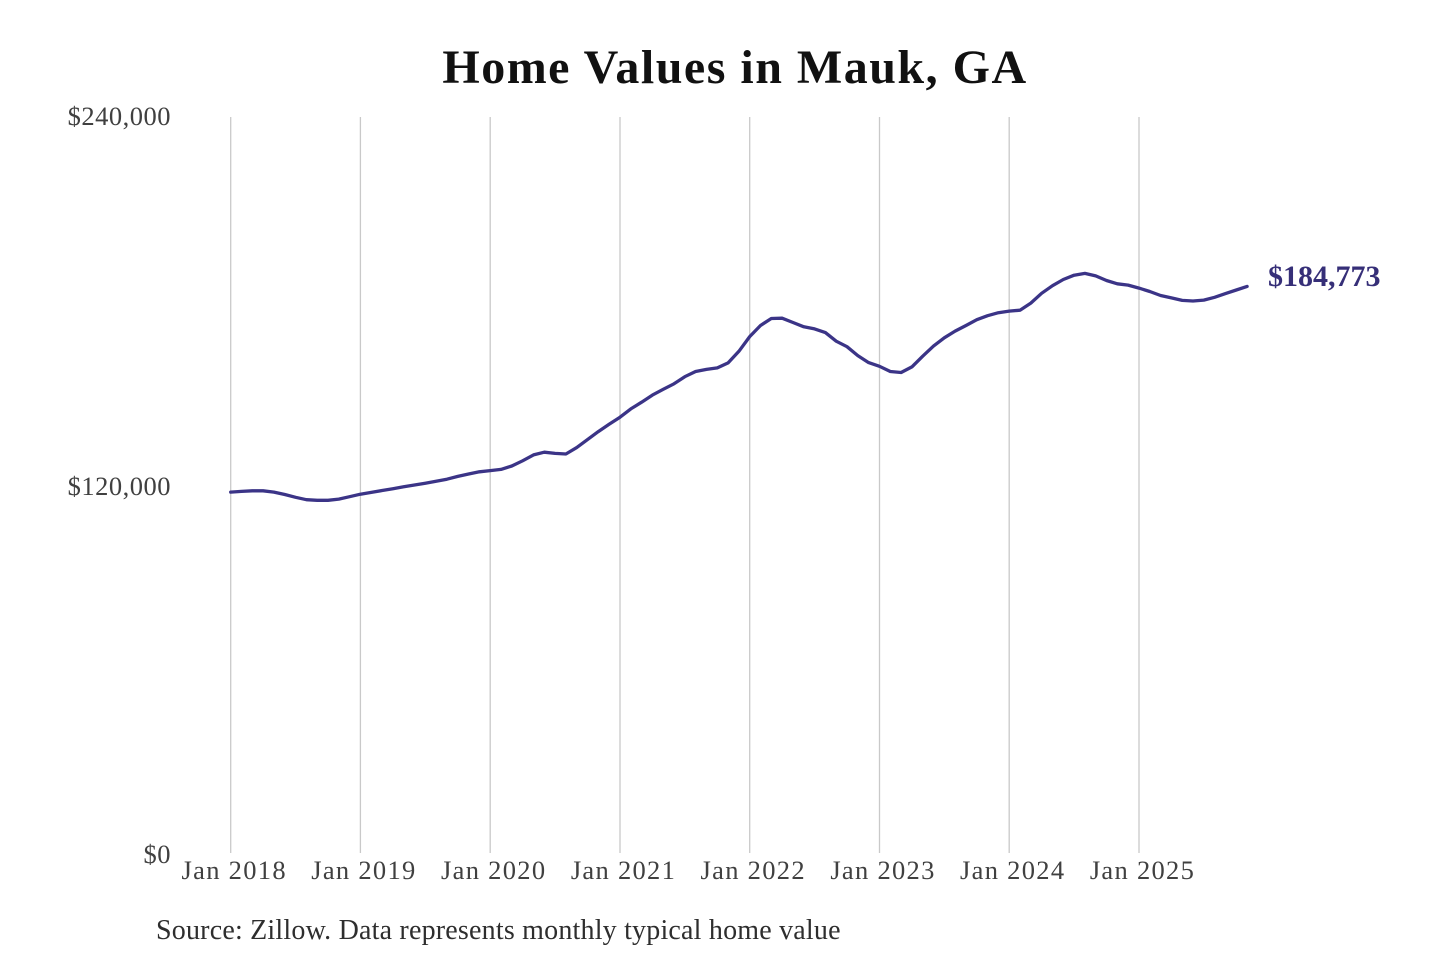 The height and width of the screenshot is (965, 1440). What do you see at coordinates (1142, 870) in the screenshot?
I see `svg-text: Jan 2025` at bounding box center [1142, 870].